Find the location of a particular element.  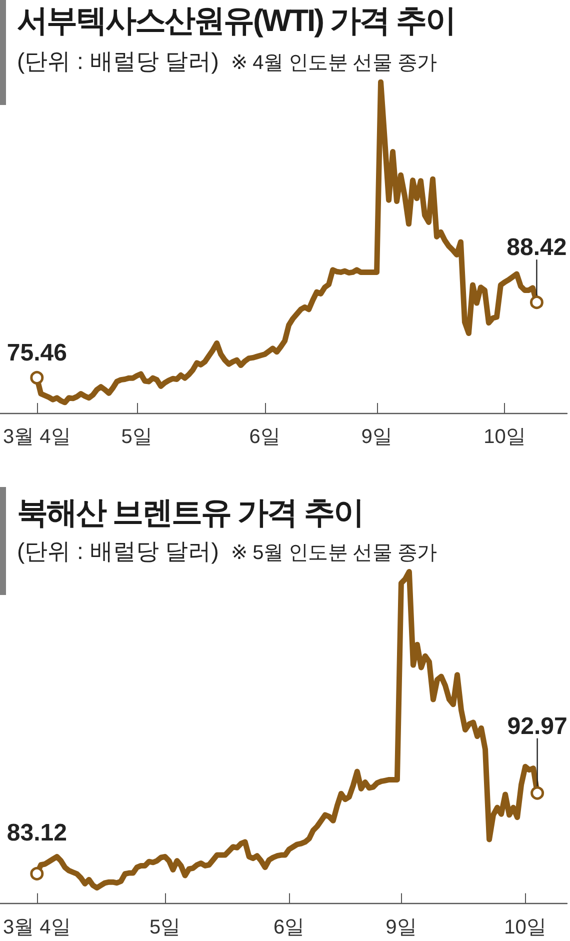

text: ※ 5월 인도분 선물 종가 is located at coordinates (333, 553).